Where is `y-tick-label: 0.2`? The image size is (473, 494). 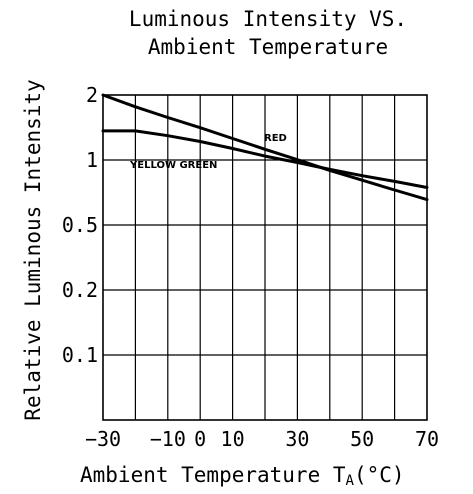
y-tick-label: 0.2 is located at coordinates (80, 290).